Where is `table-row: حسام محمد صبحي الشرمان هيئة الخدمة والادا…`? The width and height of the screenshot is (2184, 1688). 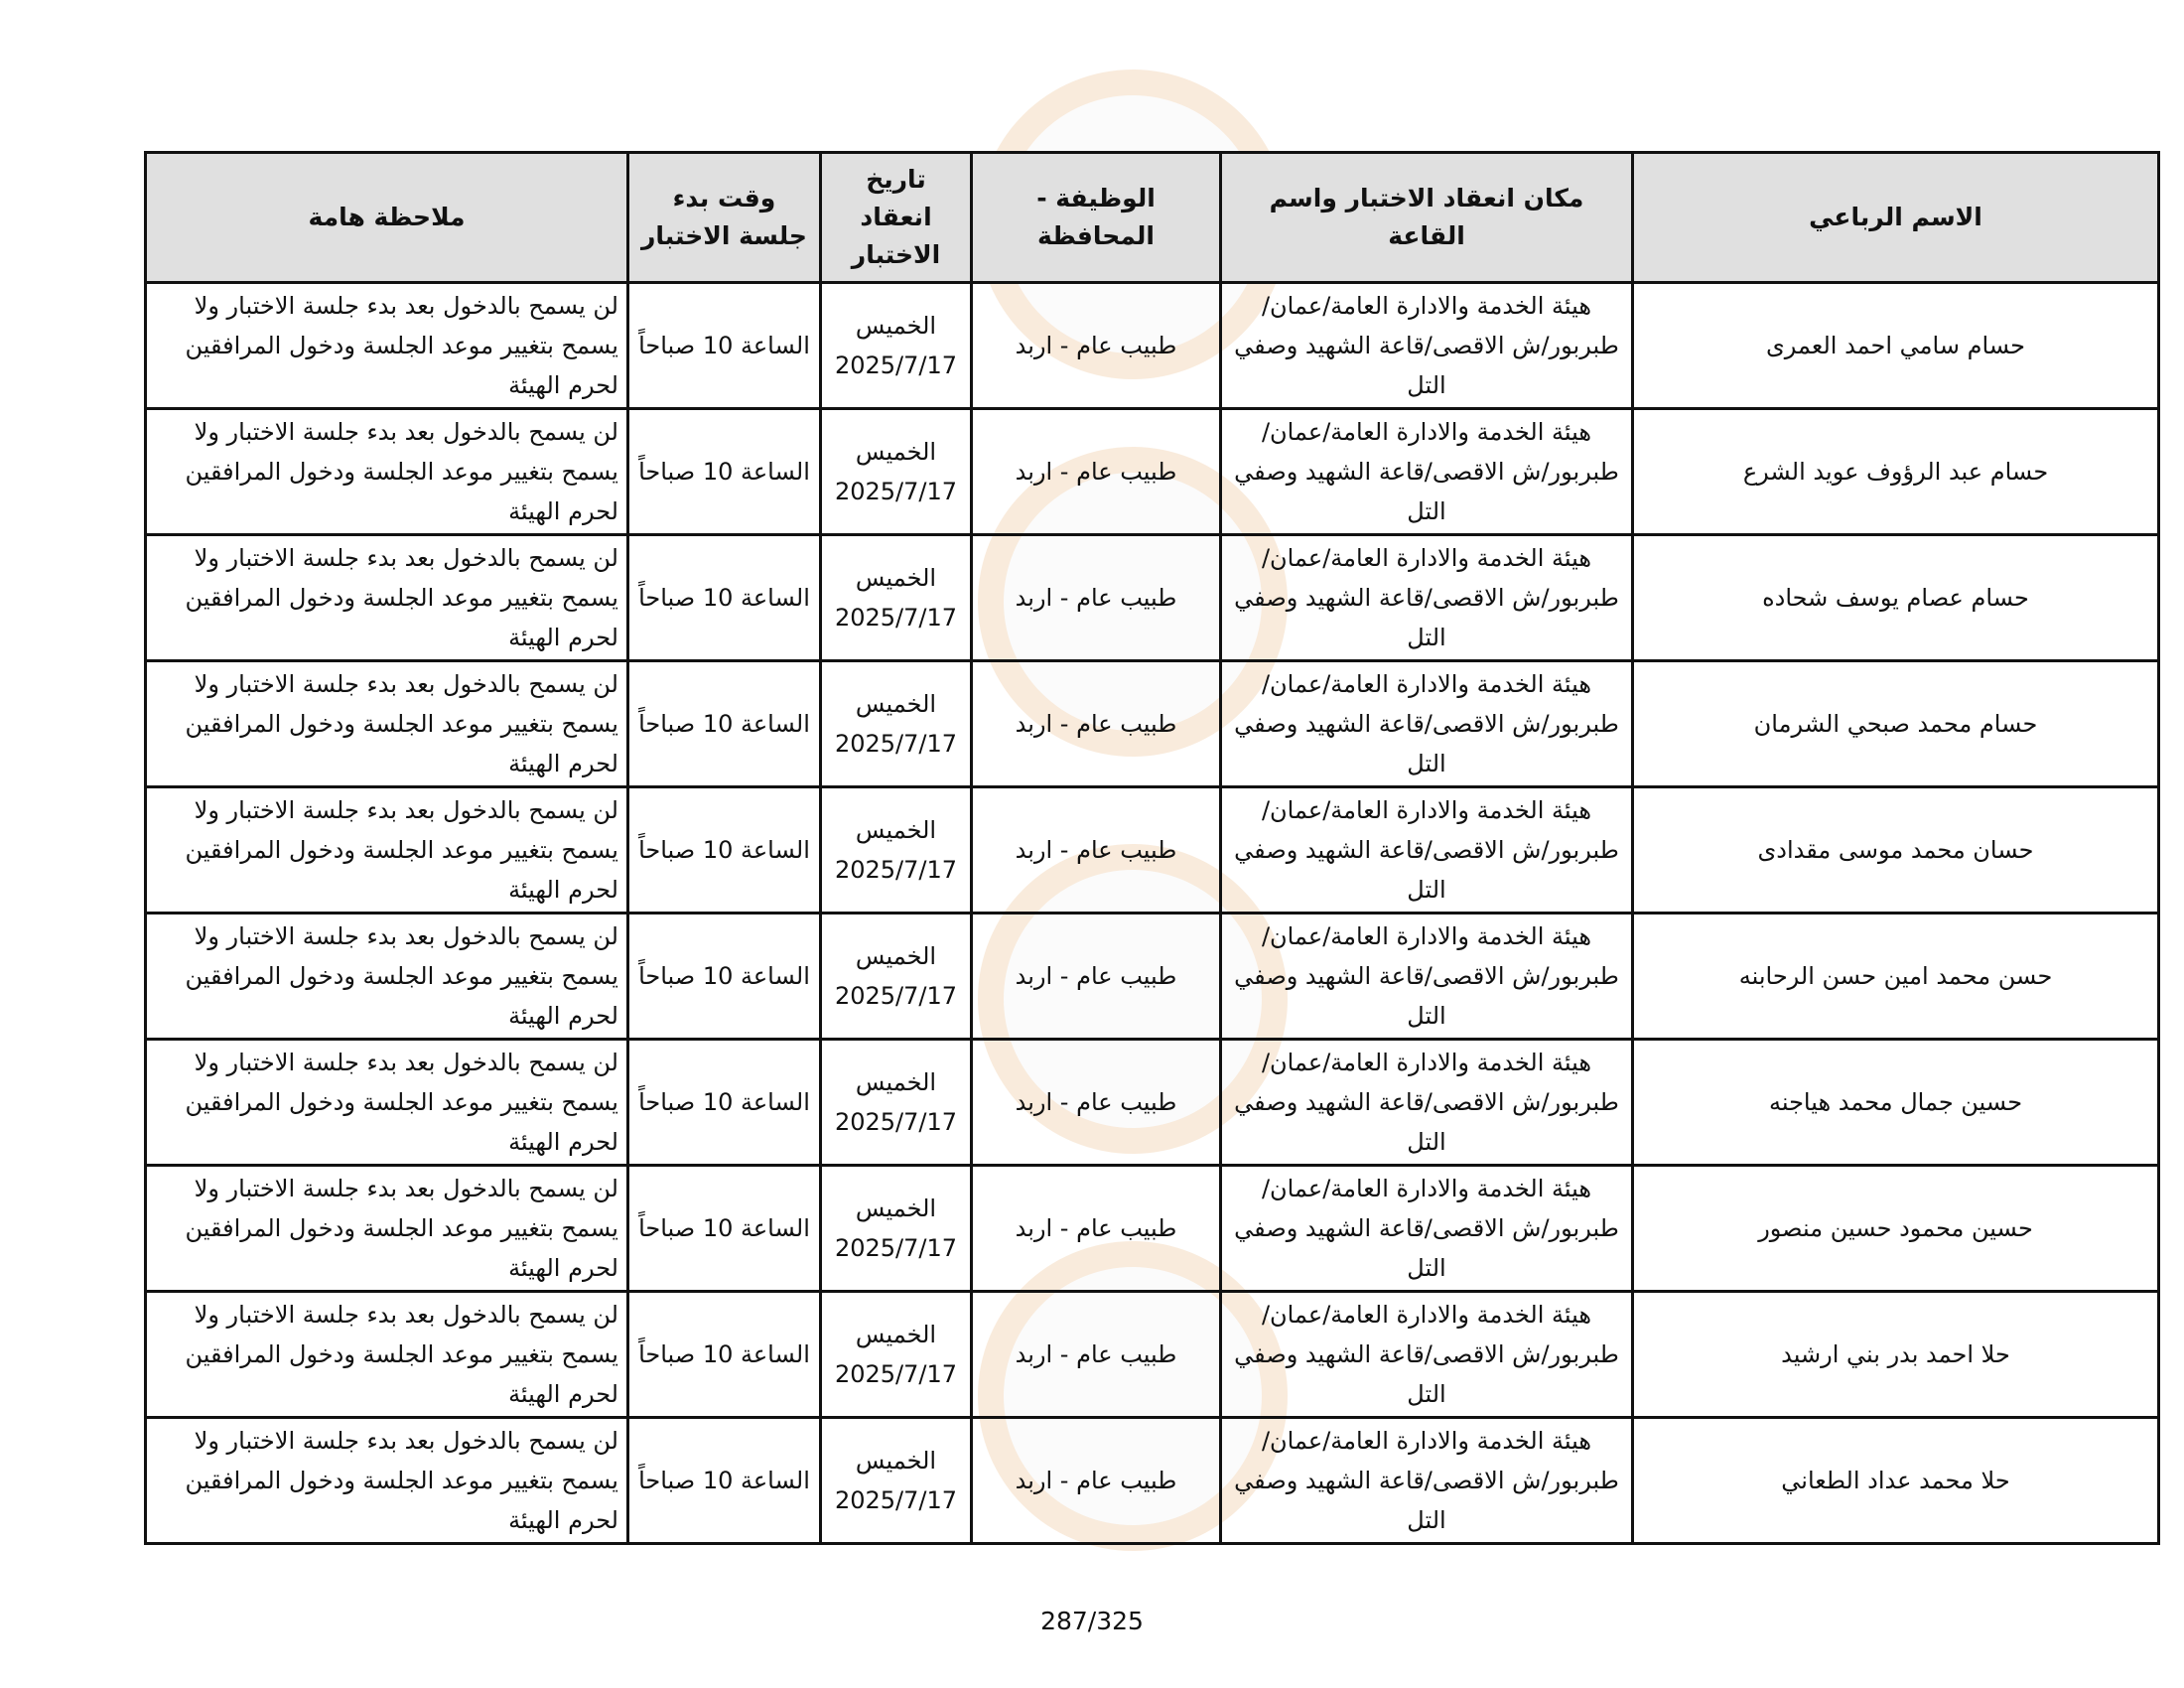
table-row: حسام محمد صبحي الشرمان هيئة الخدمة والادا… is located at coordinates (1152, 723).